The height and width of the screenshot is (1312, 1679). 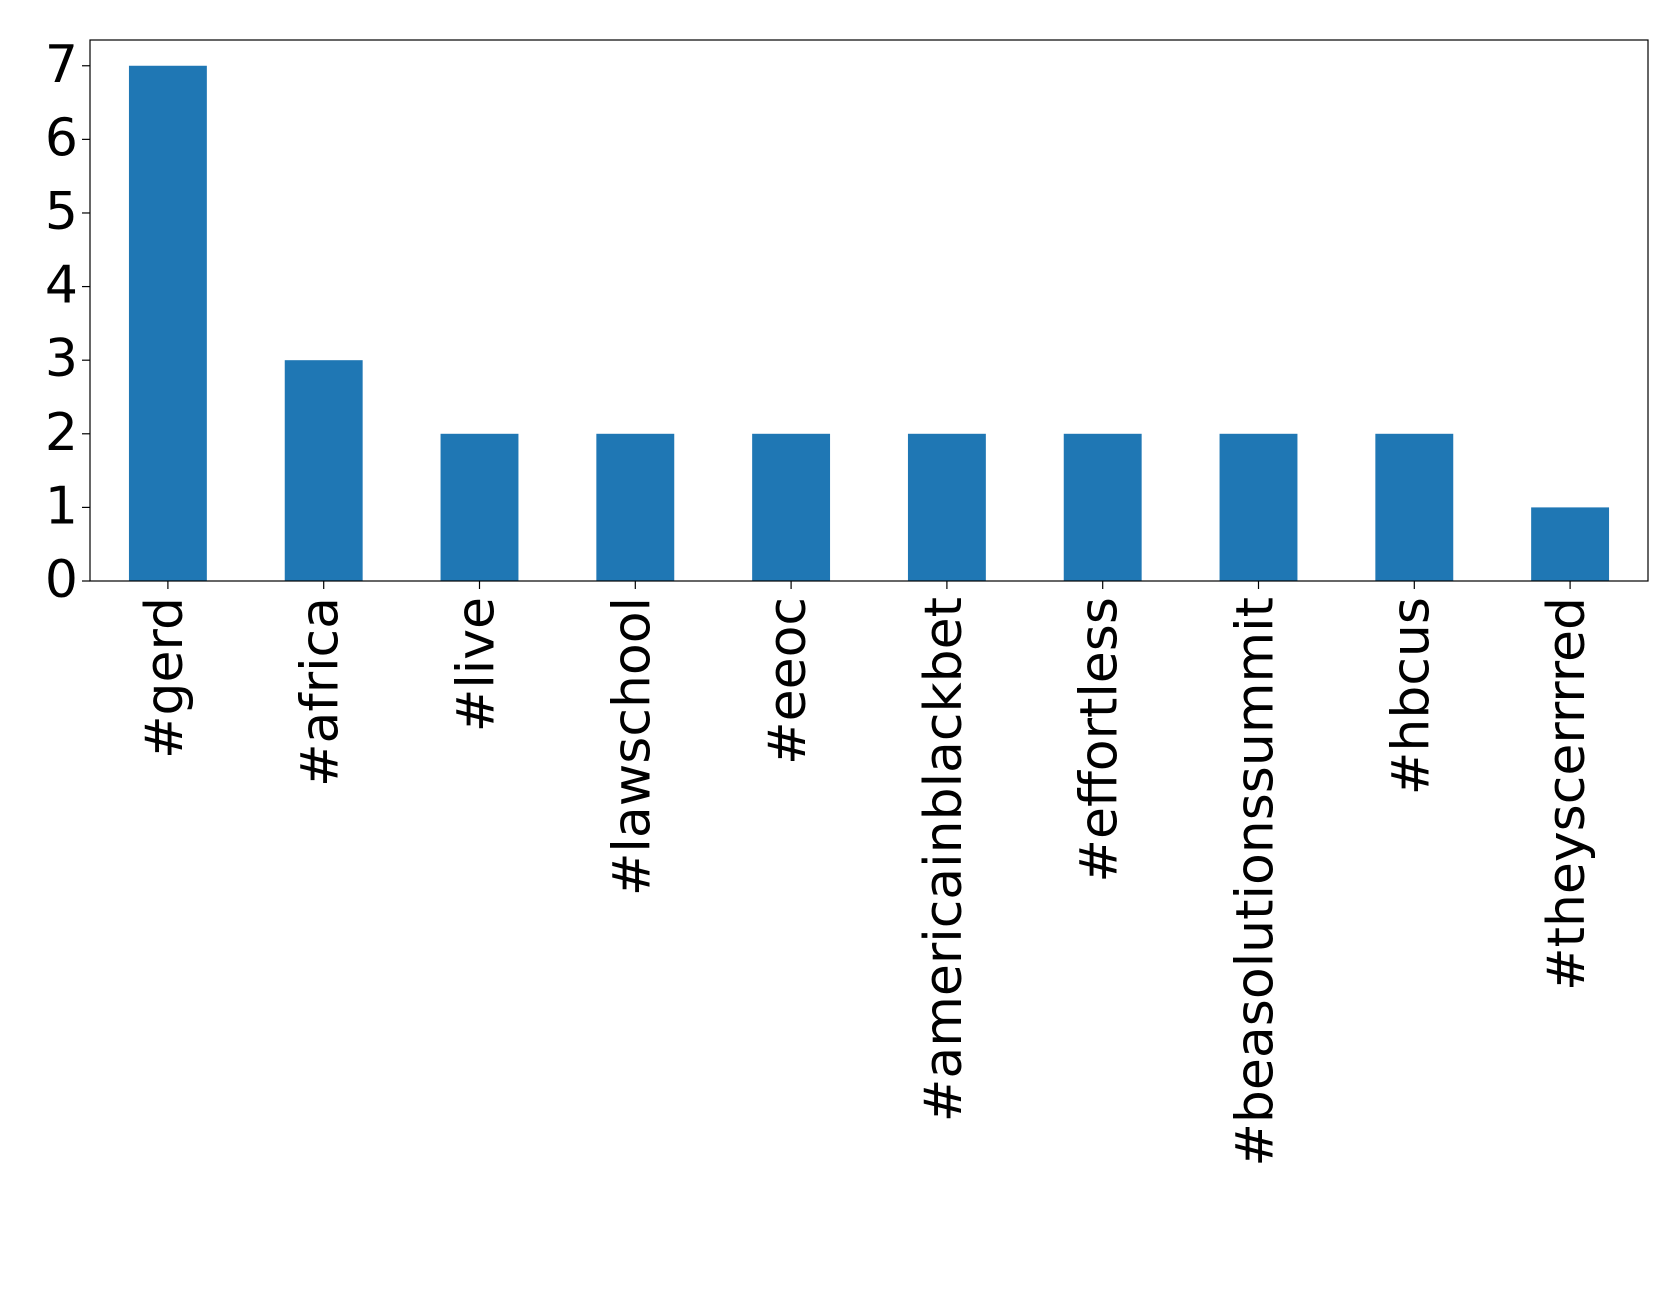 What do you see at coordinates (165, 678) in the screenshot?
I see `x-tick-label: #gerd` at bounding box center [165, 678].